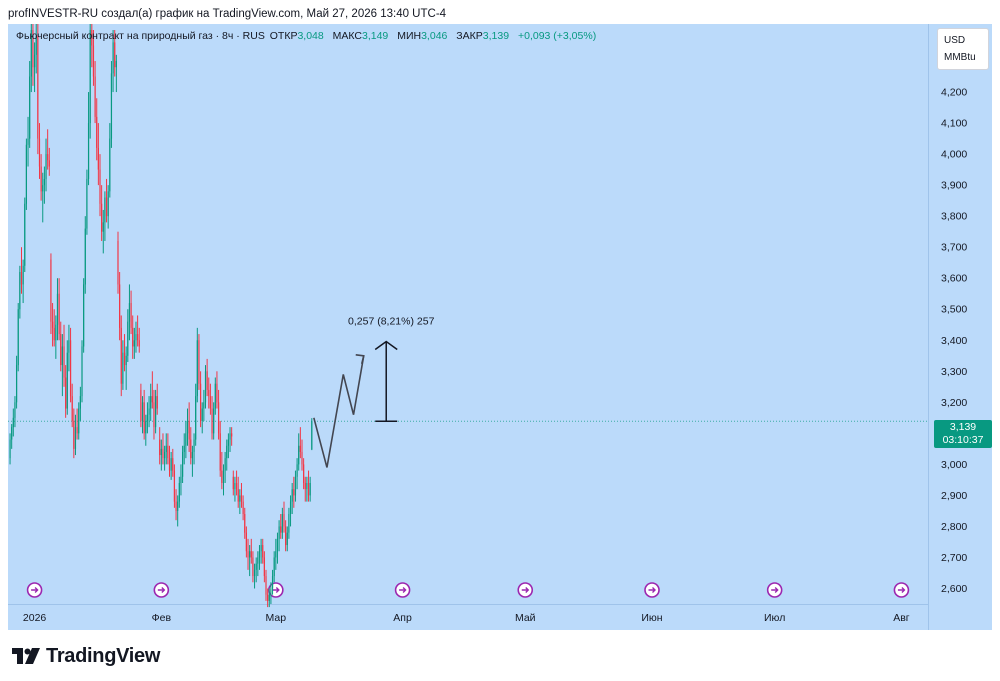 The image size is (1000, 681). What do you see at coordinates (774, 618) in the screenshot?
I see `x-tick-label: Июл` at bounding box center [774, 618].